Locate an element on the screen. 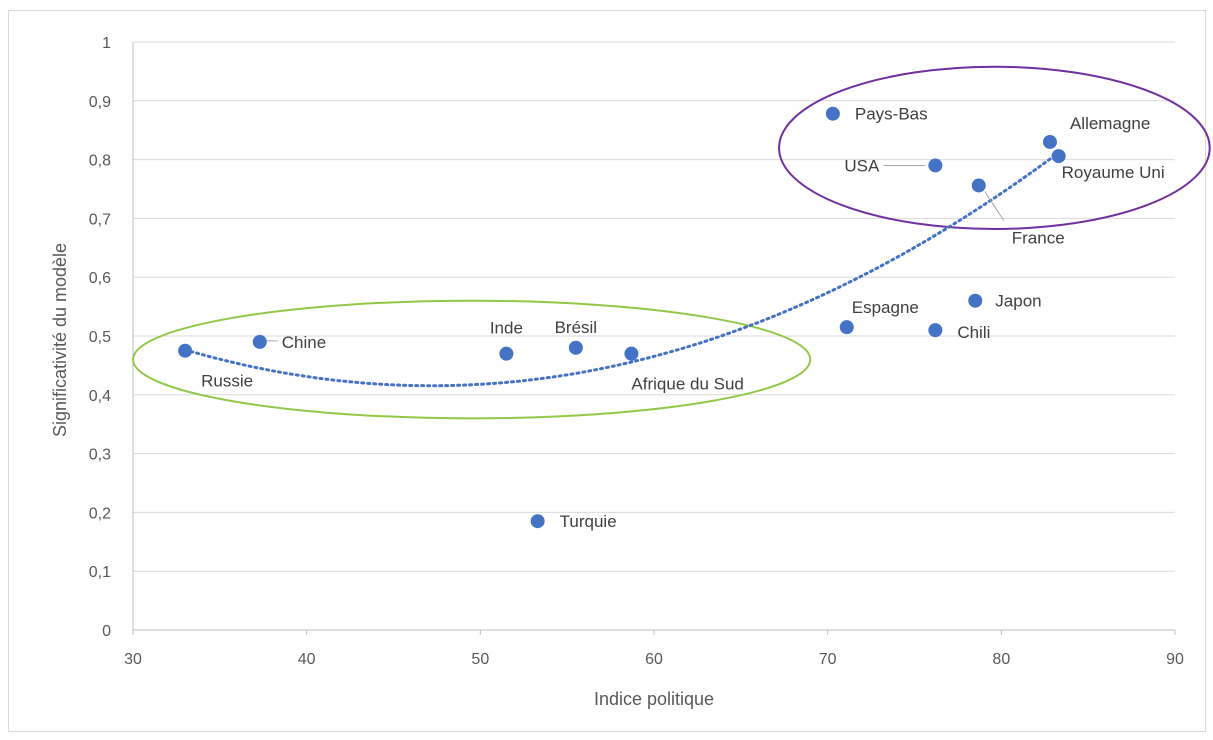  y-tick-label-6: 0,6 is located at coordinates (100, 278).